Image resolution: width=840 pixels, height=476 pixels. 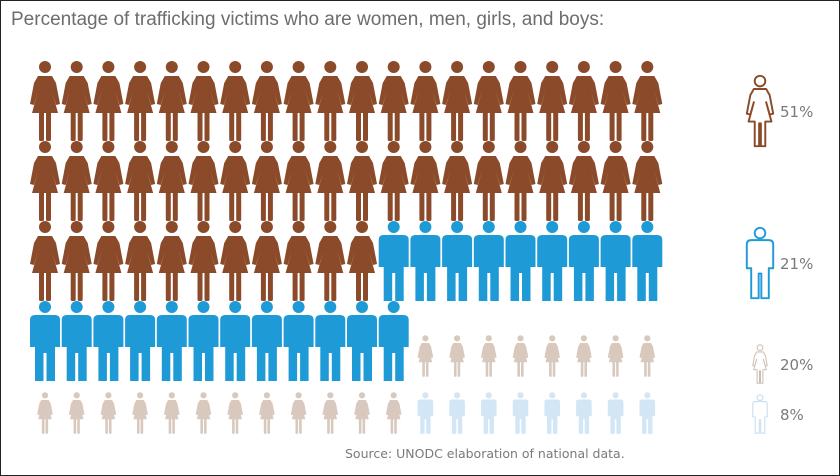 What do you see at coordinates (796, 365) in the screenshot?
I see `legend-girls-label: 20%` at bounding box center [796, 365].